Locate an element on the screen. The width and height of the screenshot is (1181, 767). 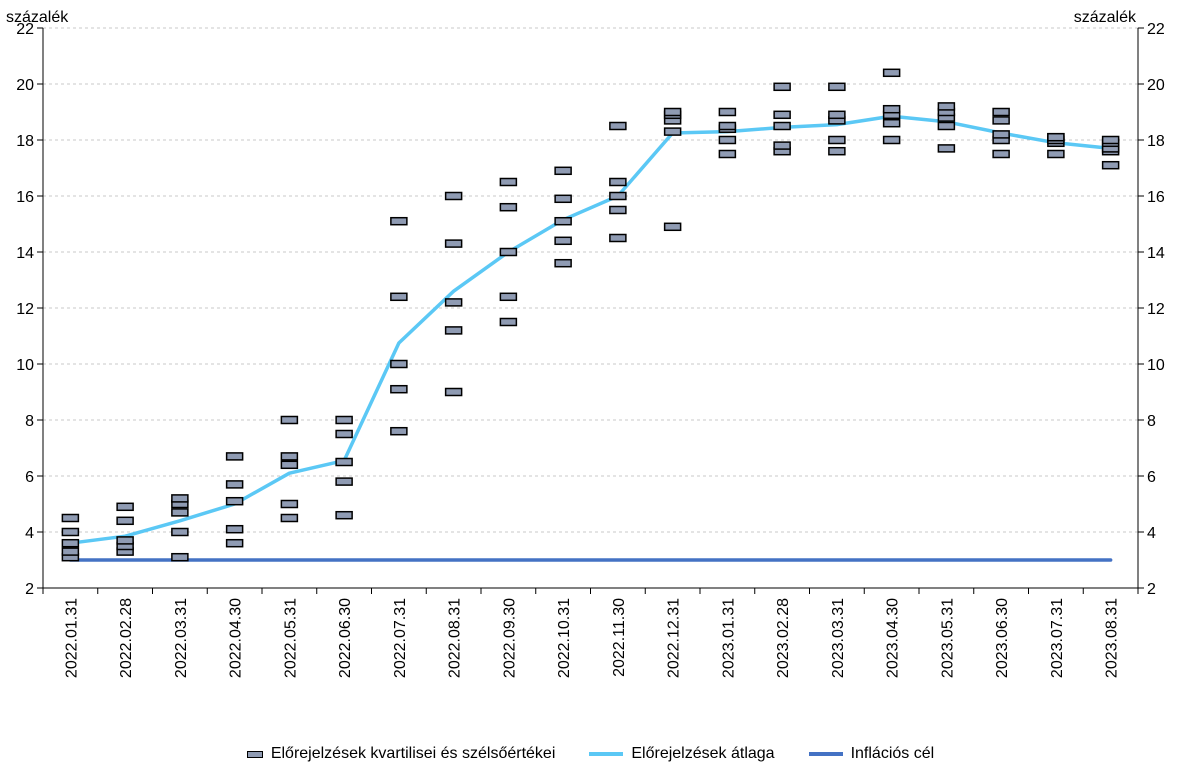
y-axis-label-left: százalék is located at coordinates (37, 17).